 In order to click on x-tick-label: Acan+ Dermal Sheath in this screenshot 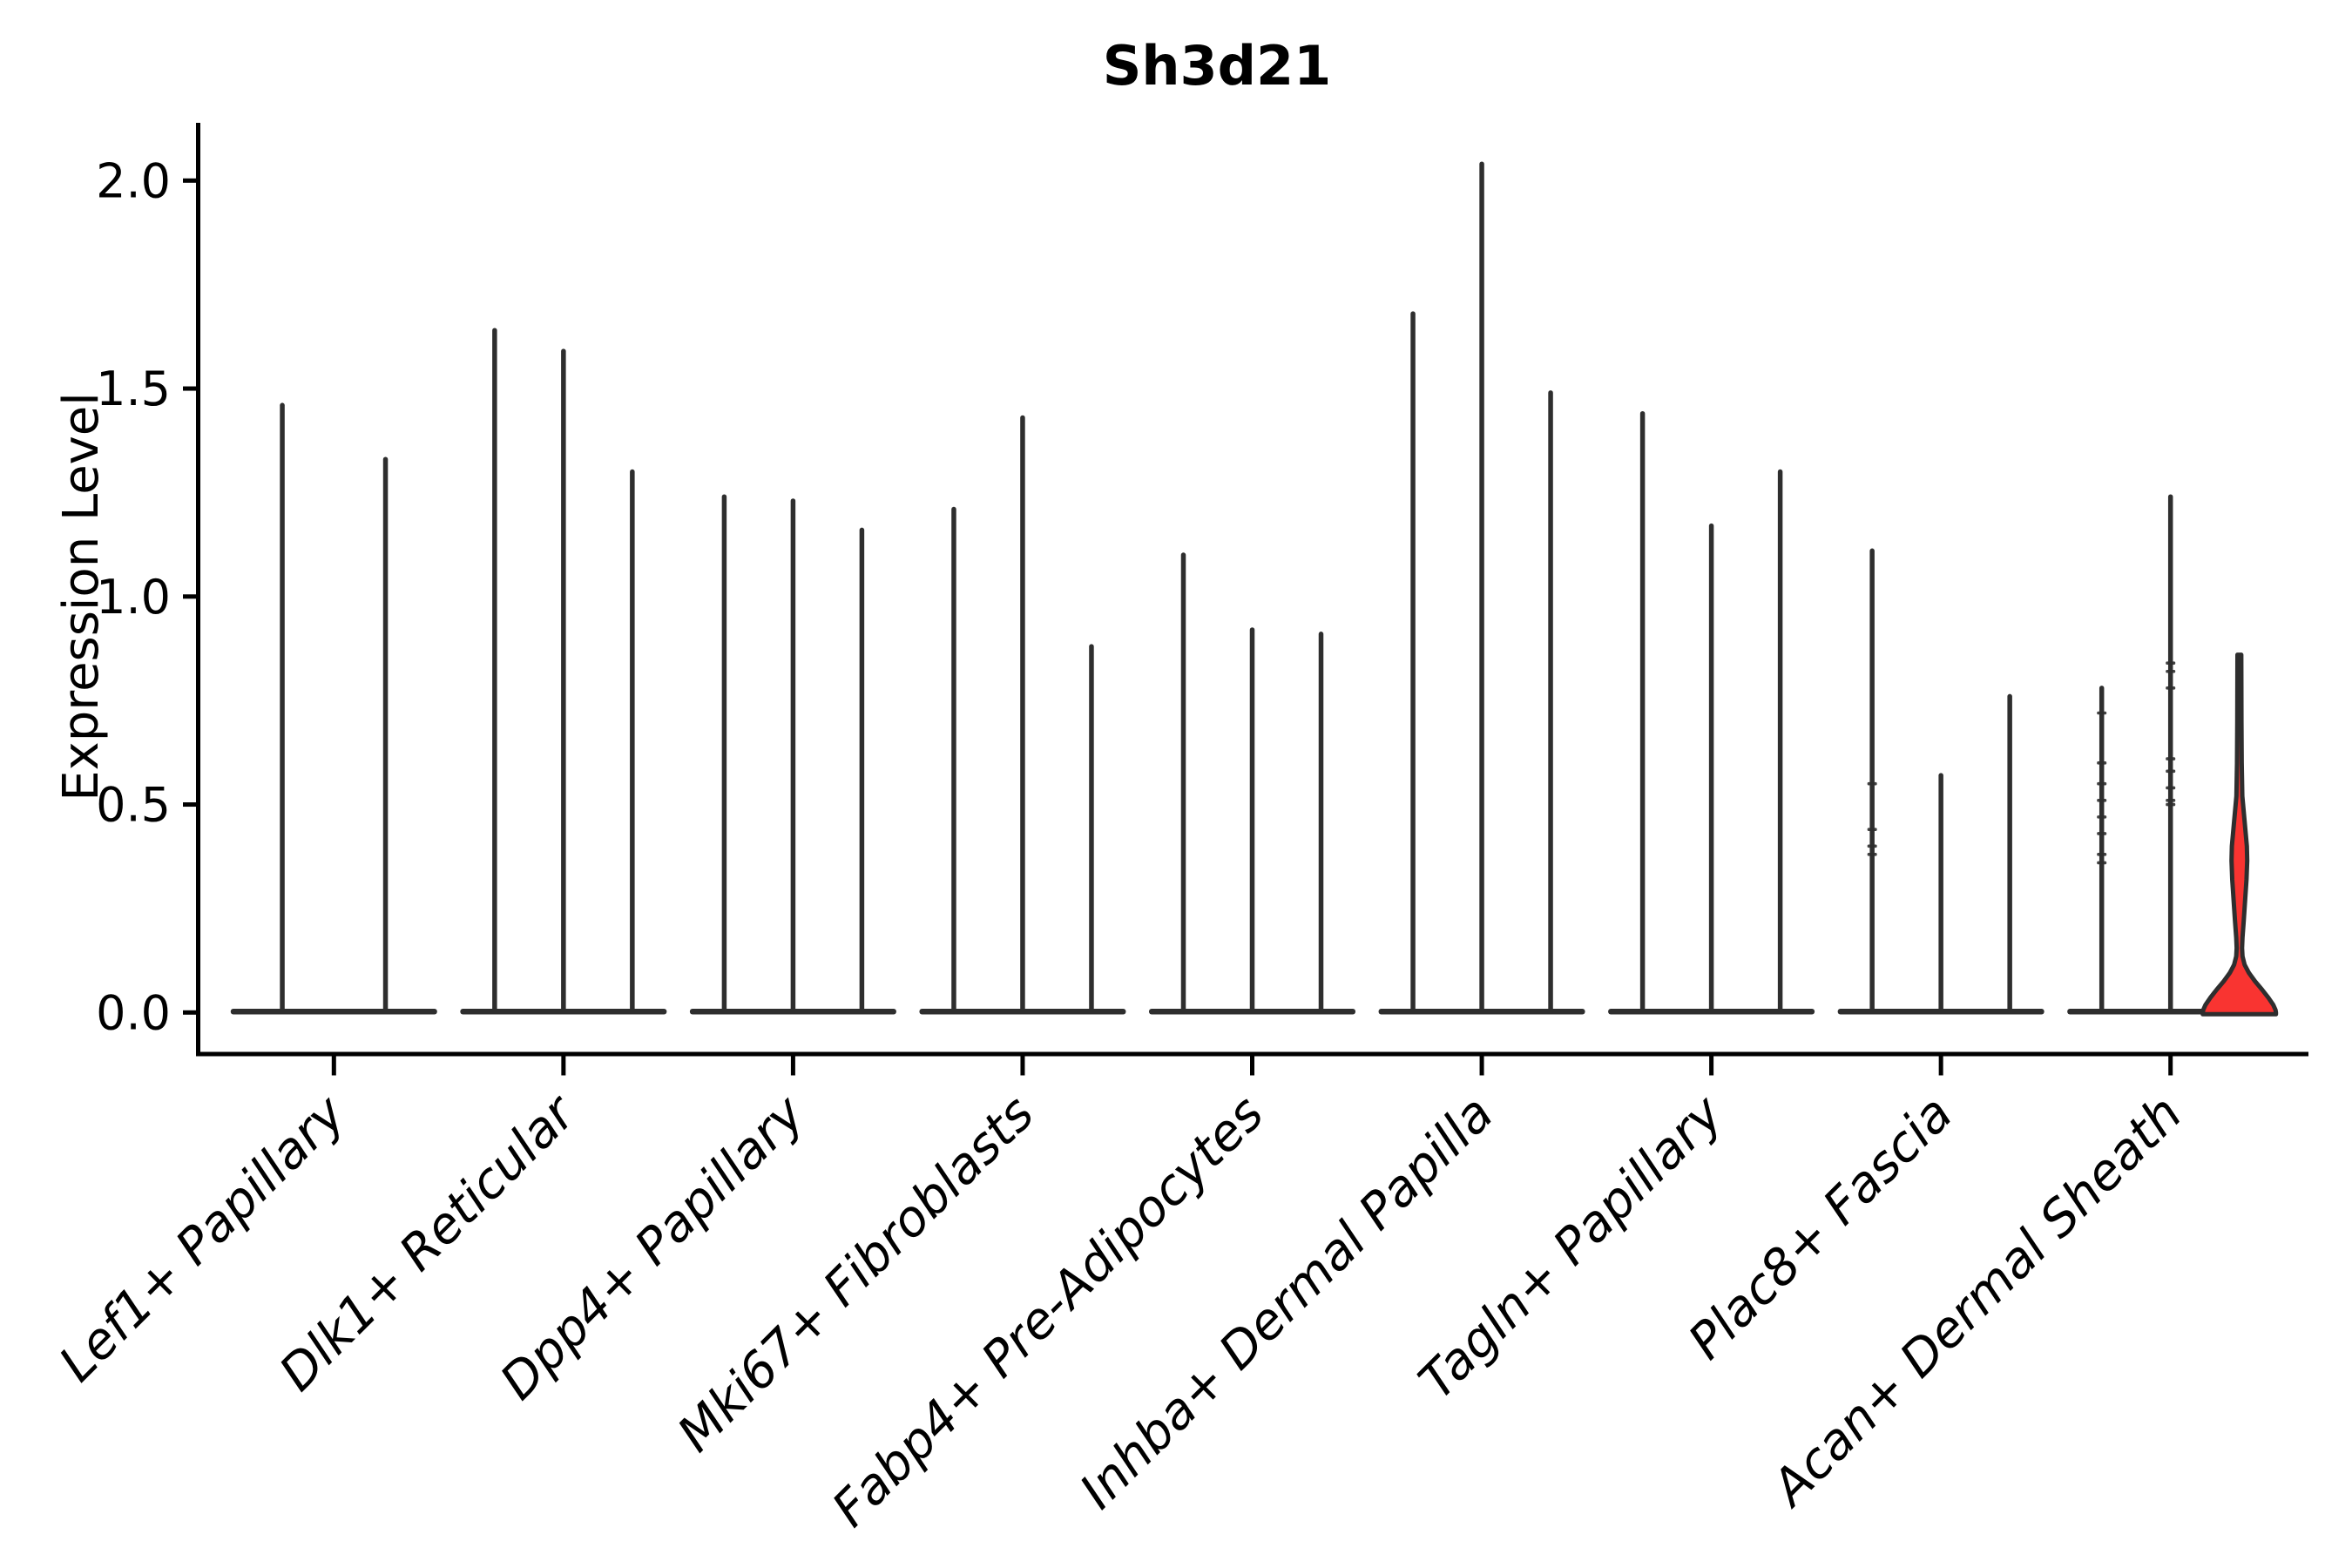, I will do `click(1976, 1301)`.